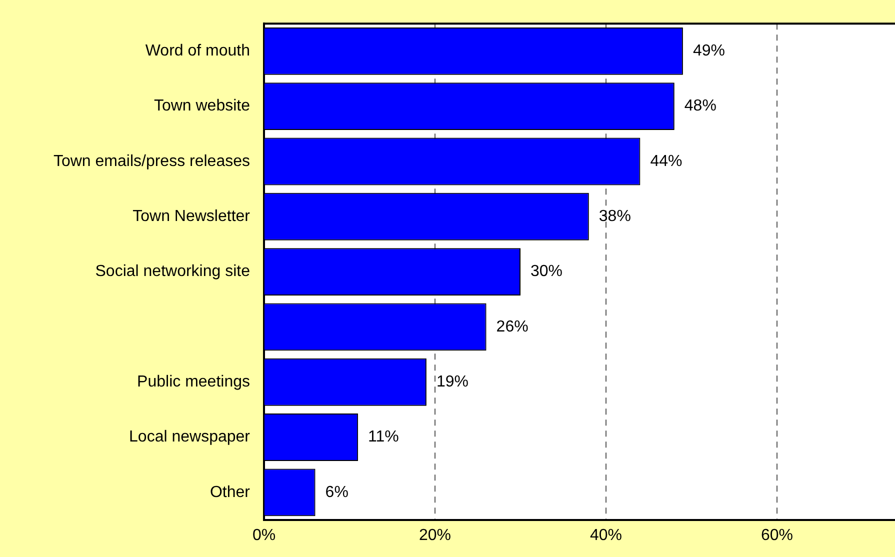 The image size is (895, 557). What do you see at coordinates (777, 535) in the screenshot?
I see `x-tick-label: 60%` at bounding box center [777, 535].